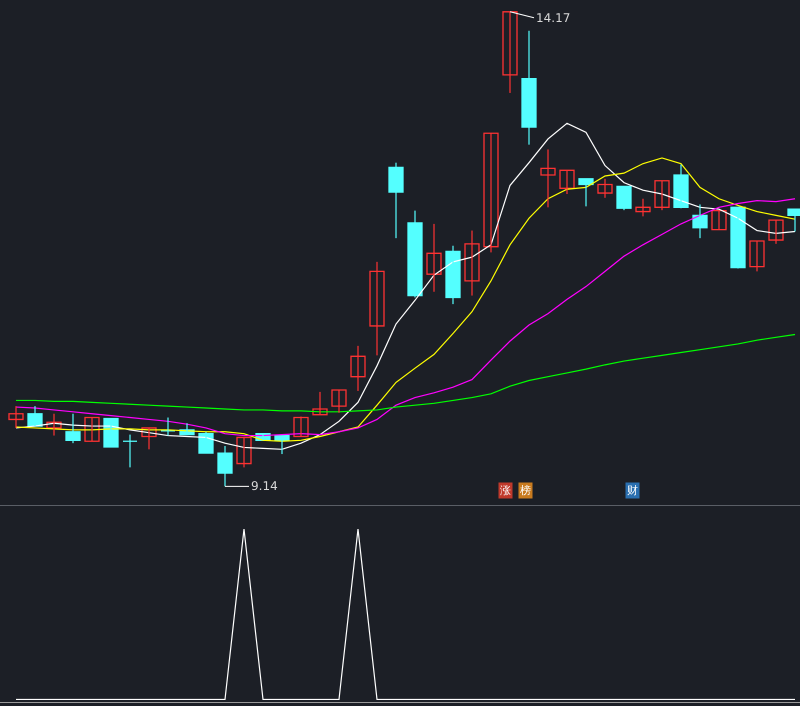  What do you see at coordinates (525, 490) in the screenshot?
I see `annotation: 榜` at bounding box center [525, 490].